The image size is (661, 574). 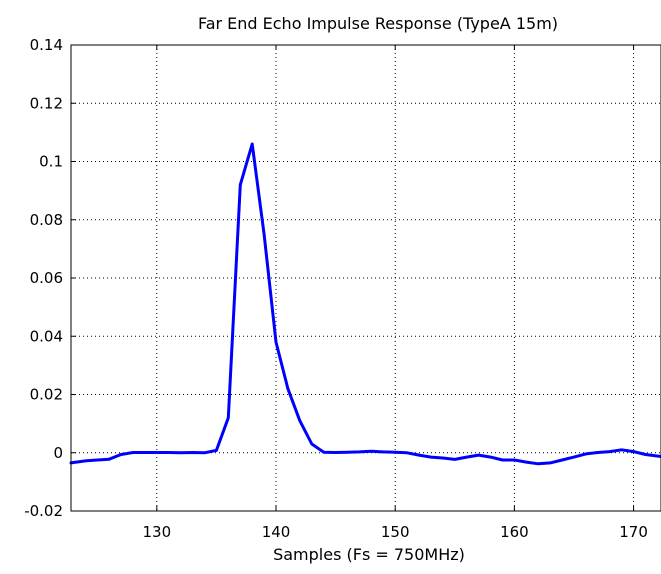 I want to click on y-tick-label: -0.02, so click(x=43, y=511).